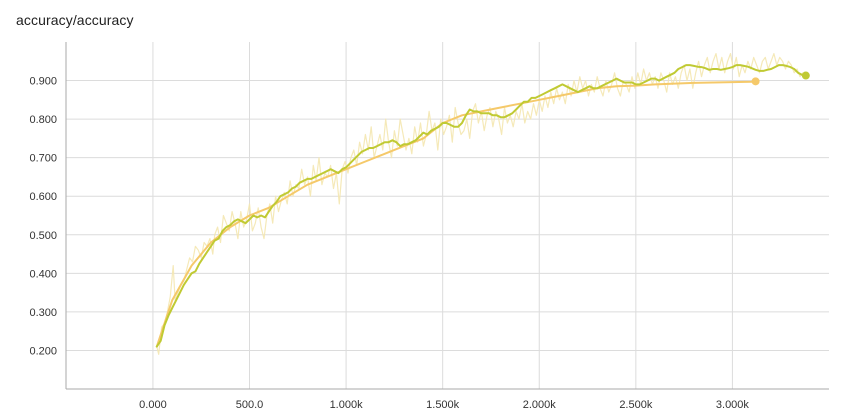 This screenshot has height=412, width=859. I want to click on y-tick-label: 0.400, so click(43, 274).